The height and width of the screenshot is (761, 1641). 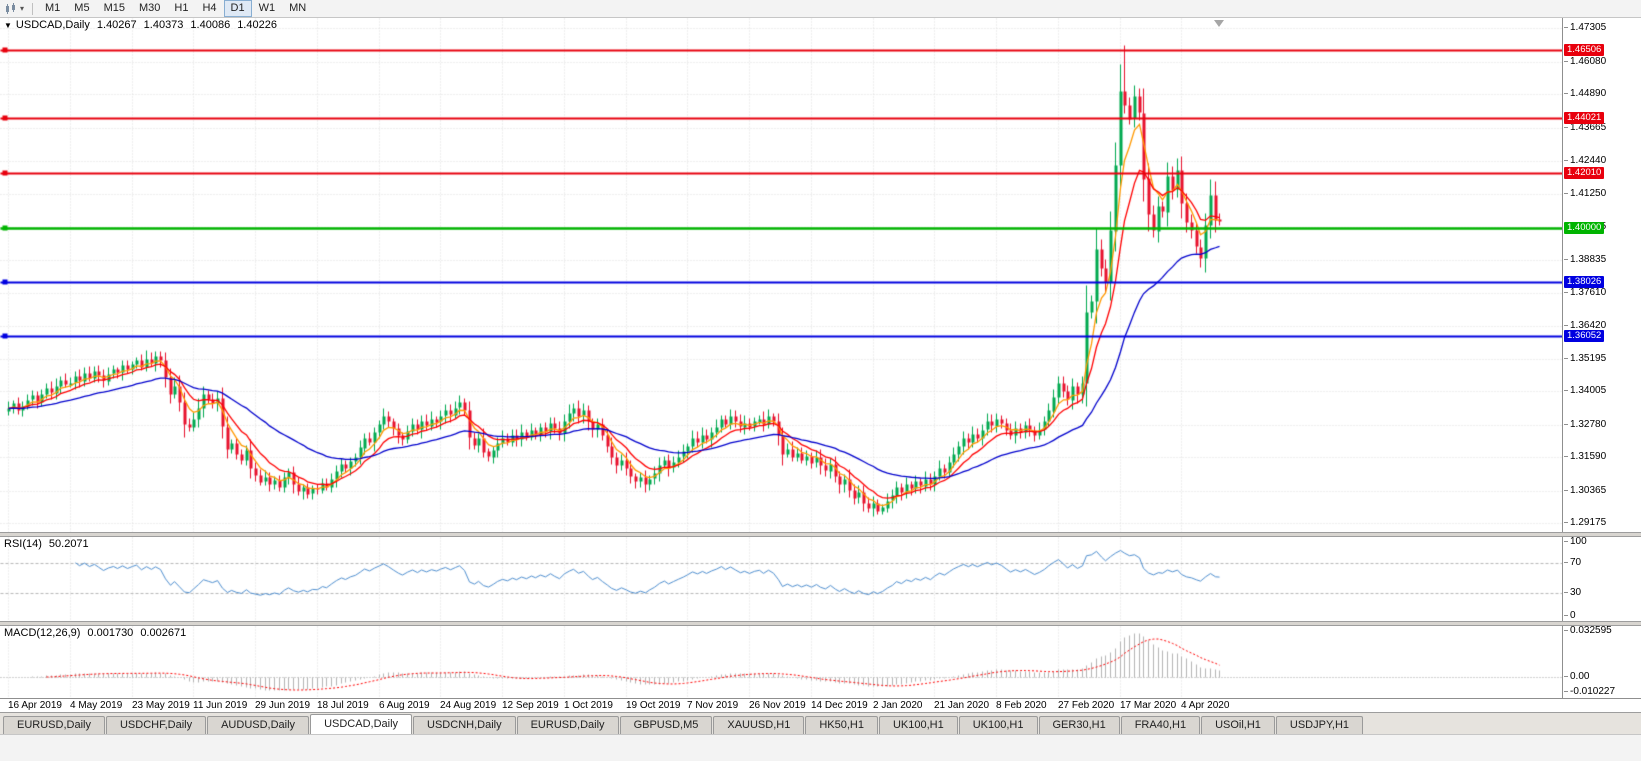 What do you see at coordinates (258, 725) in the screenshot?
I see `chart-tab: AUDUSD,Daily` at bounding box center [258, 725].